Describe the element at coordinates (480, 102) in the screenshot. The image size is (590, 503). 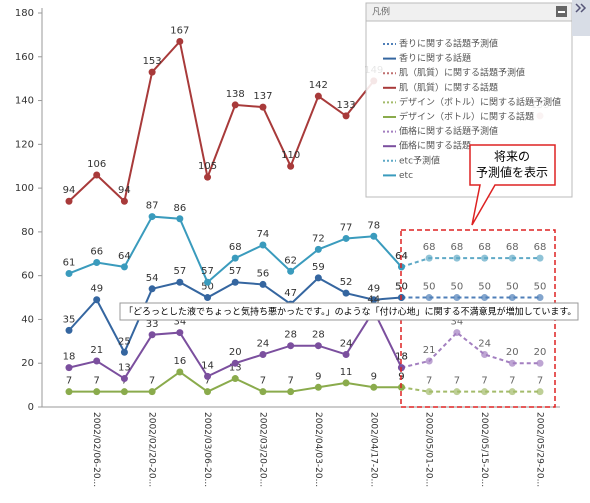
I see `legend-label: デザイン（ボトル）に関する話題予測値` at that location.